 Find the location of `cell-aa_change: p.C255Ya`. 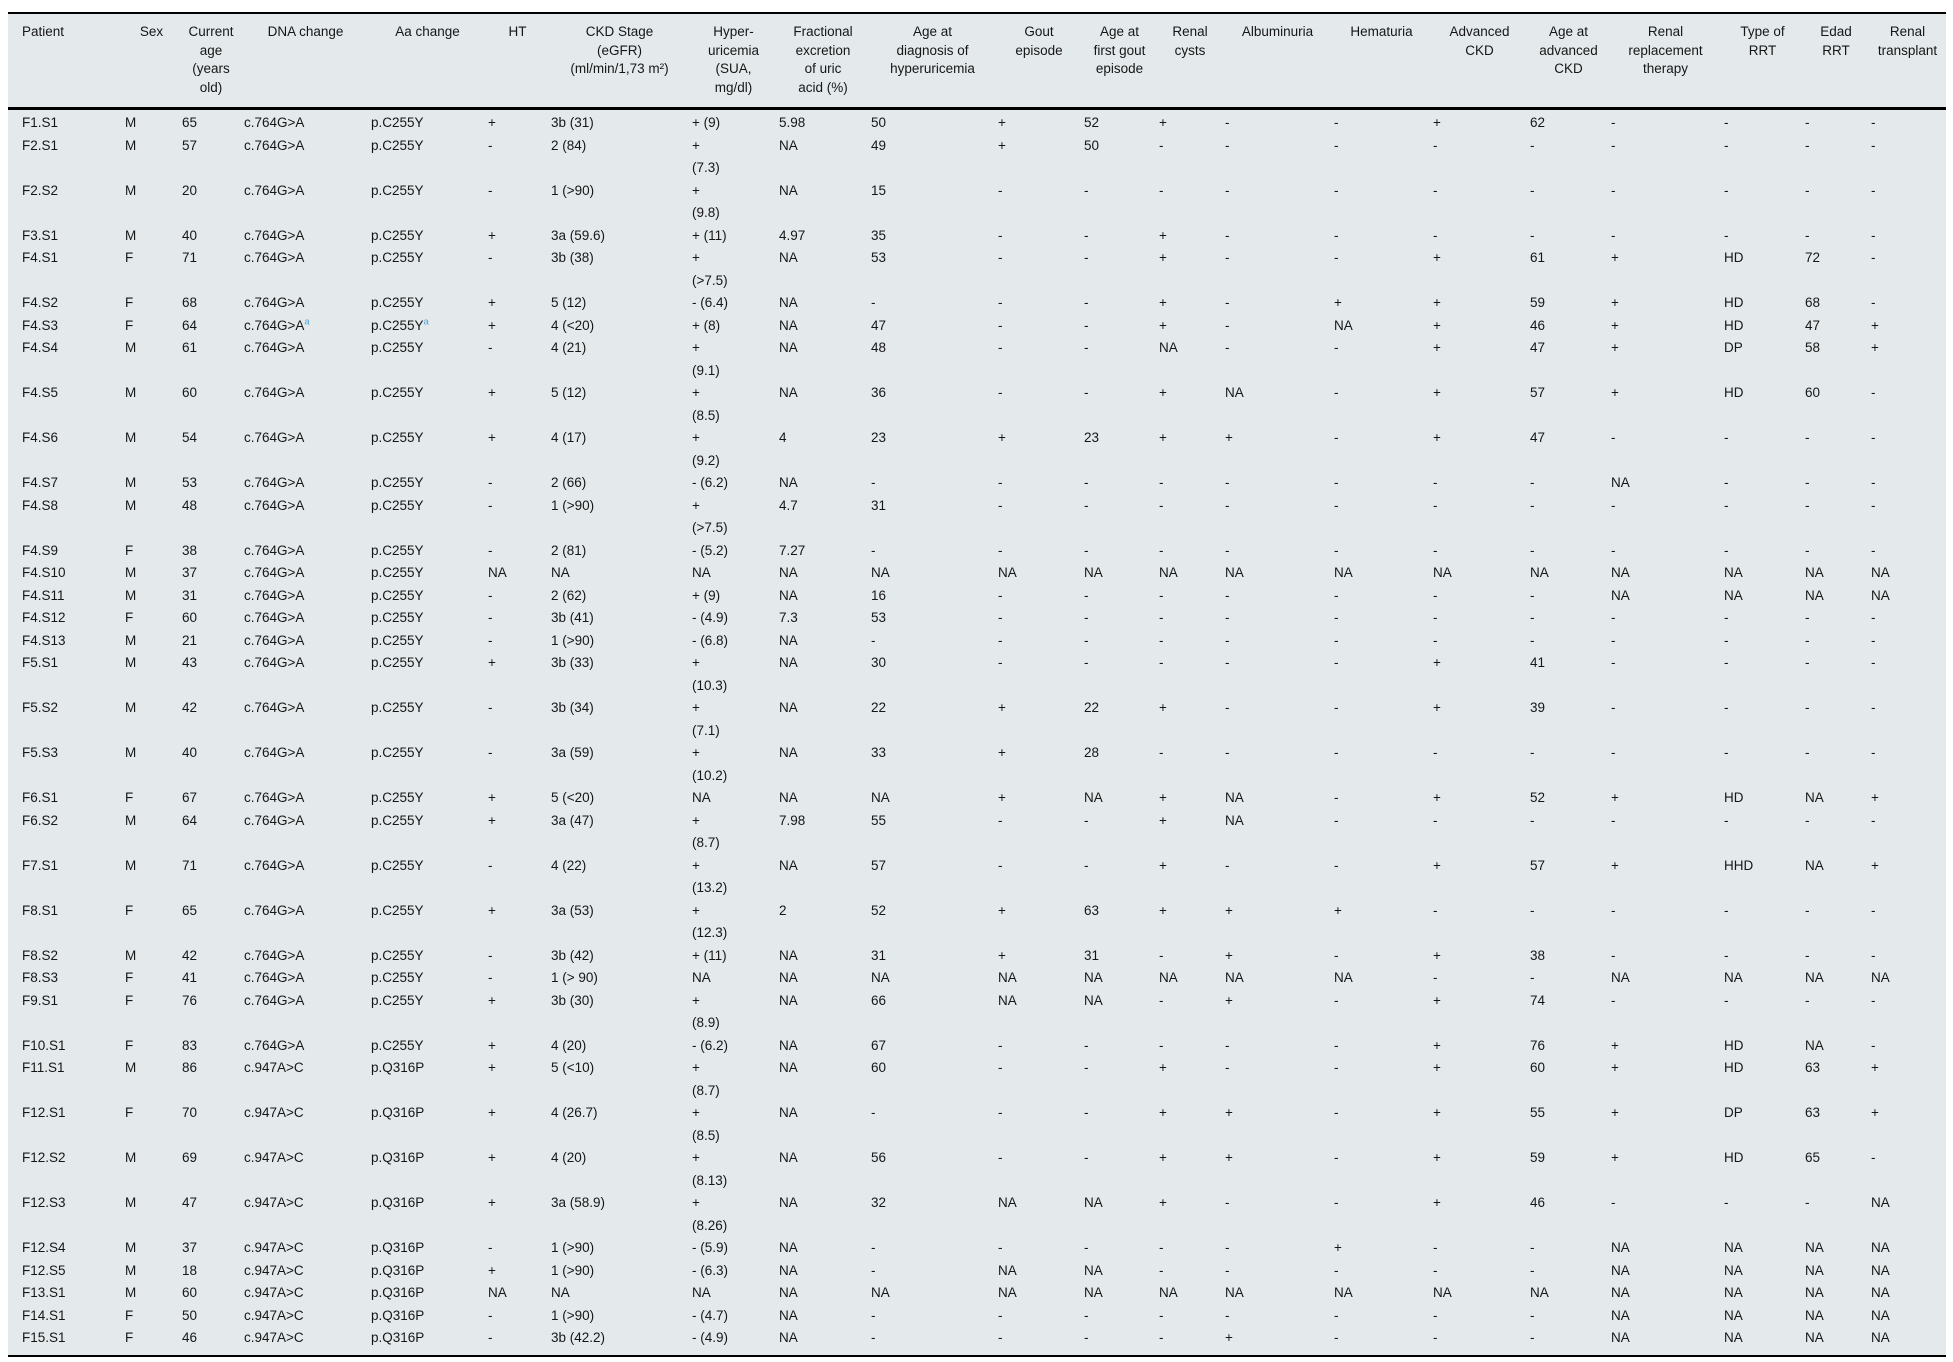

cell-aa_change: p.C255Ya is located at coordinates (427, 326).